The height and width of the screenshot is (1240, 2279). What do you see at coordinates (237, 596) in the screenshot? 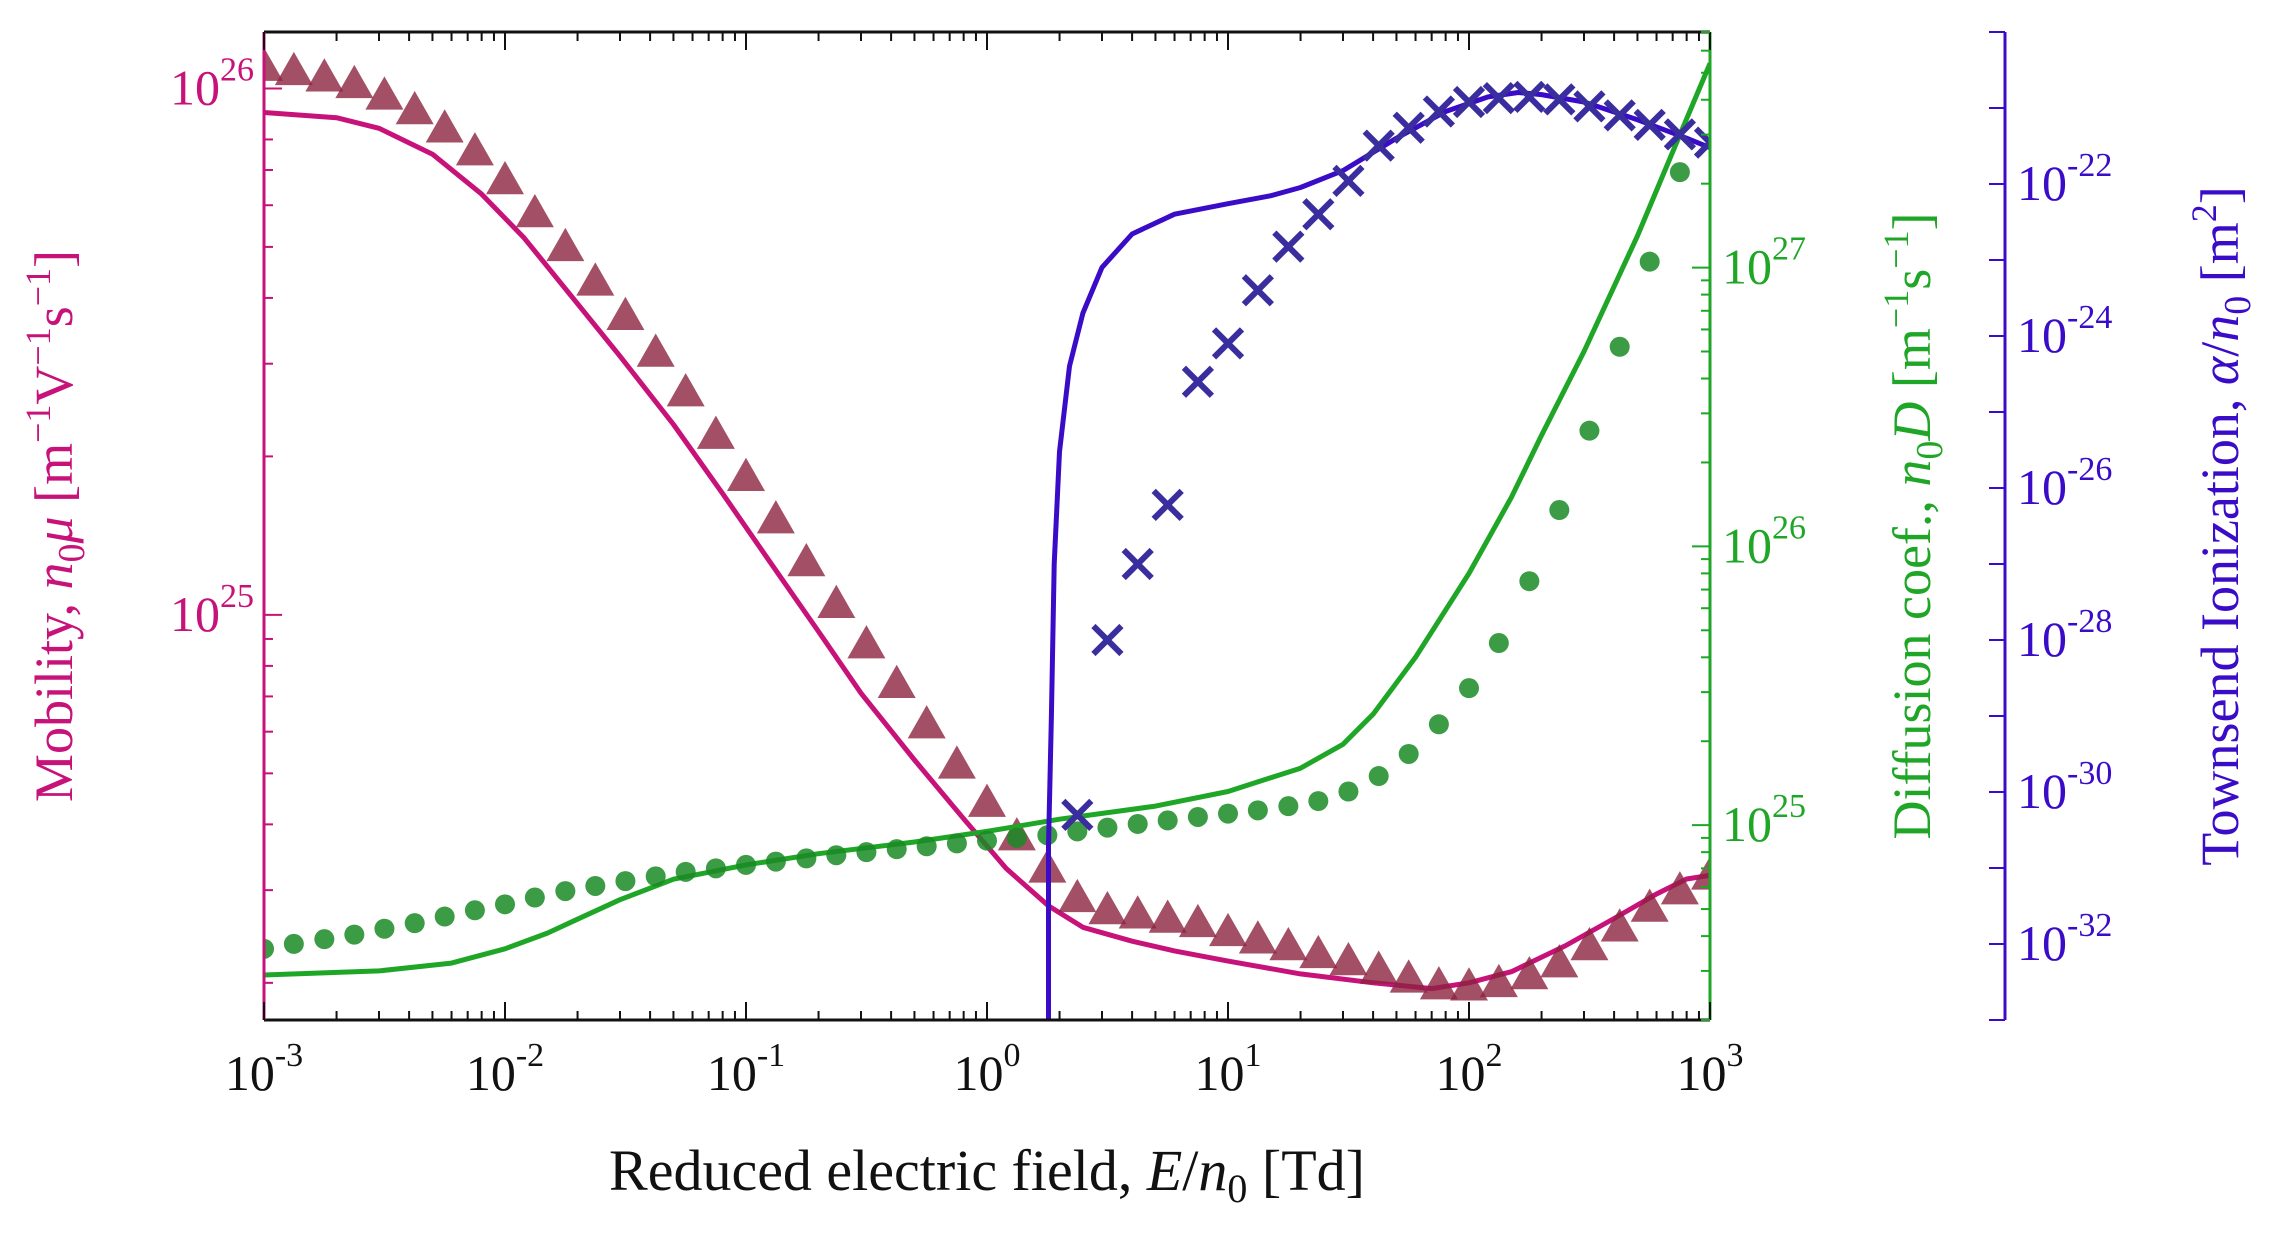
I see `mobility-tick-label-exponent: 25` at bounding box center [237, 596].